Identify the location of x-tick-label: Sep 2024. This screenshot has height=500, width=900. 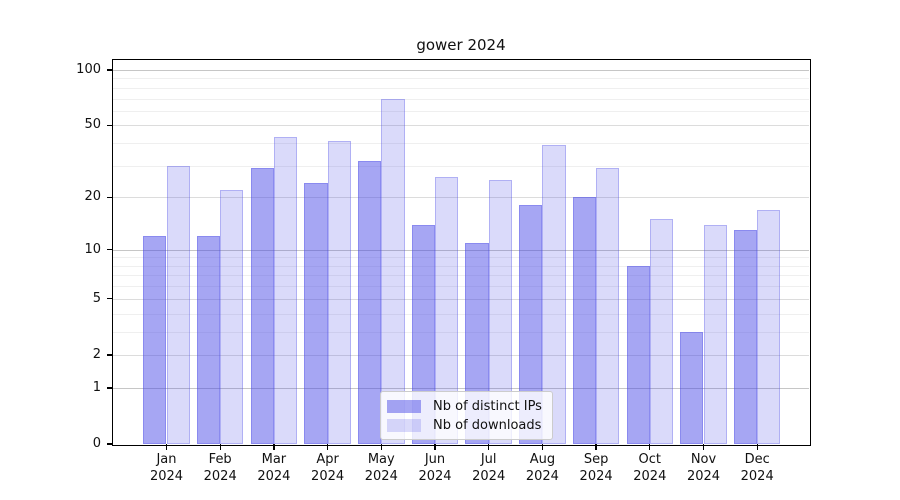
(596, 468).